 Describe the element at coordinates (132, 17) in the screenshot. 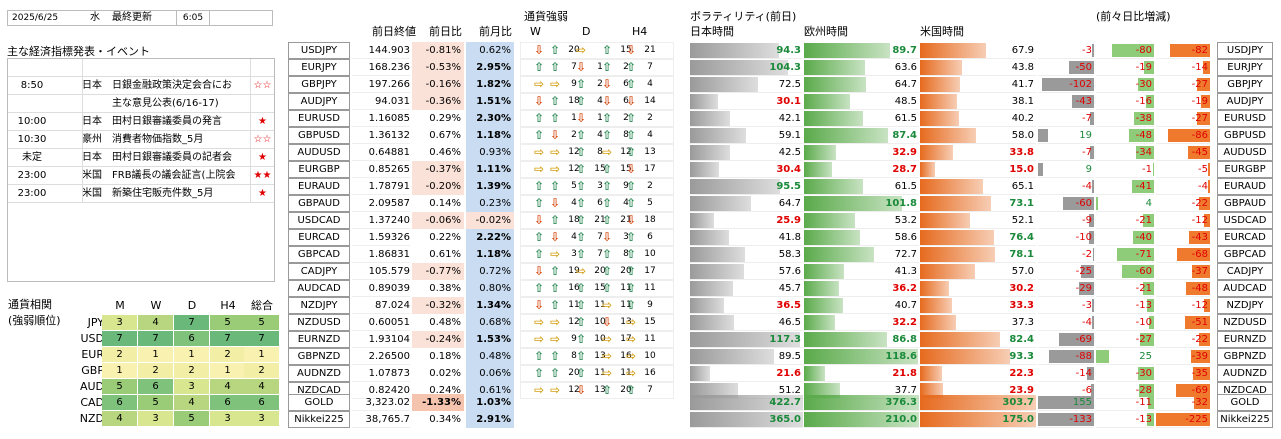

I see `update-label: 最終更新` at that location.